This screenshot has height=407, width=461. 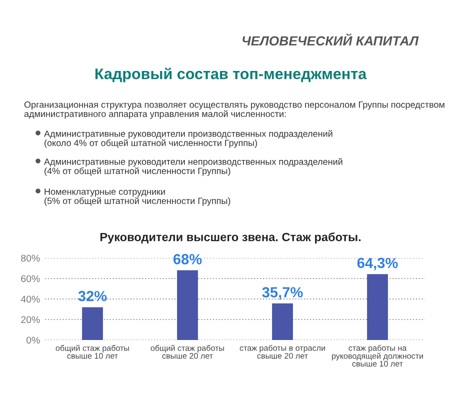 What do you see at coordinates (234, 110) in the screenshot?
I see `text: Организационная структура позволяет осуществлять руководство персоналом Группы посредством административного аппарата управления малой численности:` at bounding box center [234, 110].